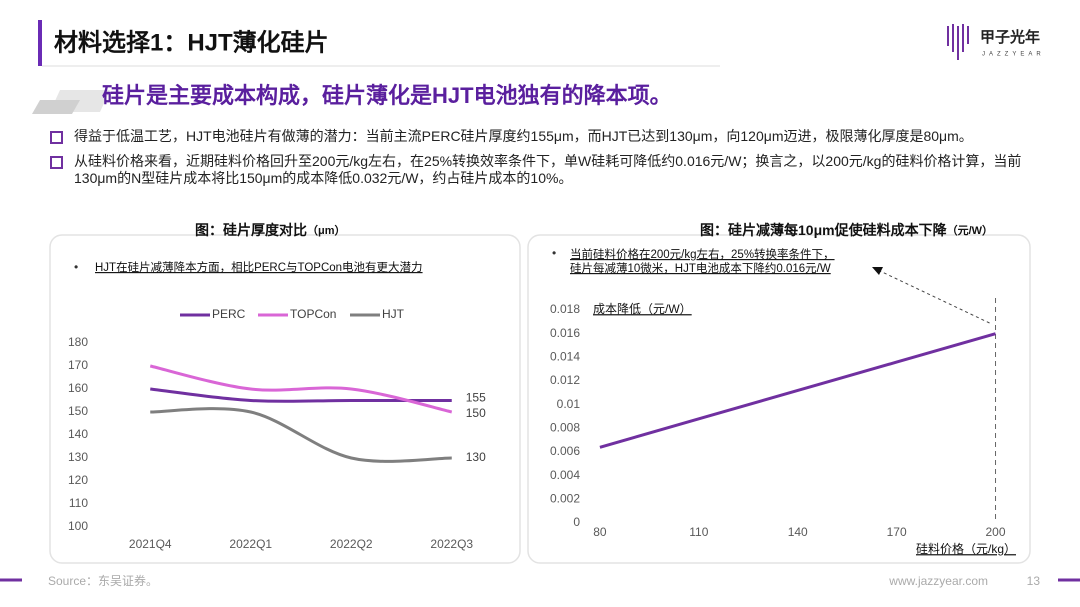 This screenshot has width=1080, height=607. What do you see at coordinates (565, 380) in the screenshot?
I see `y-tick-label: 0.012` at bounding box center [565, 380].